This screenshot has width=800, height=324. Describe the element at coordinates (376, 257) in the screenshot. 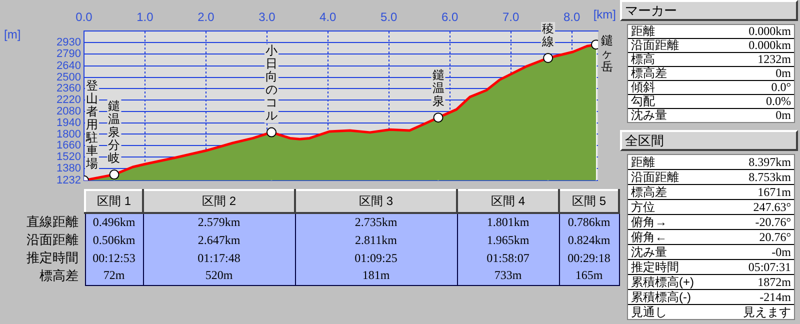

I see `text: 01:09:25` at that location.